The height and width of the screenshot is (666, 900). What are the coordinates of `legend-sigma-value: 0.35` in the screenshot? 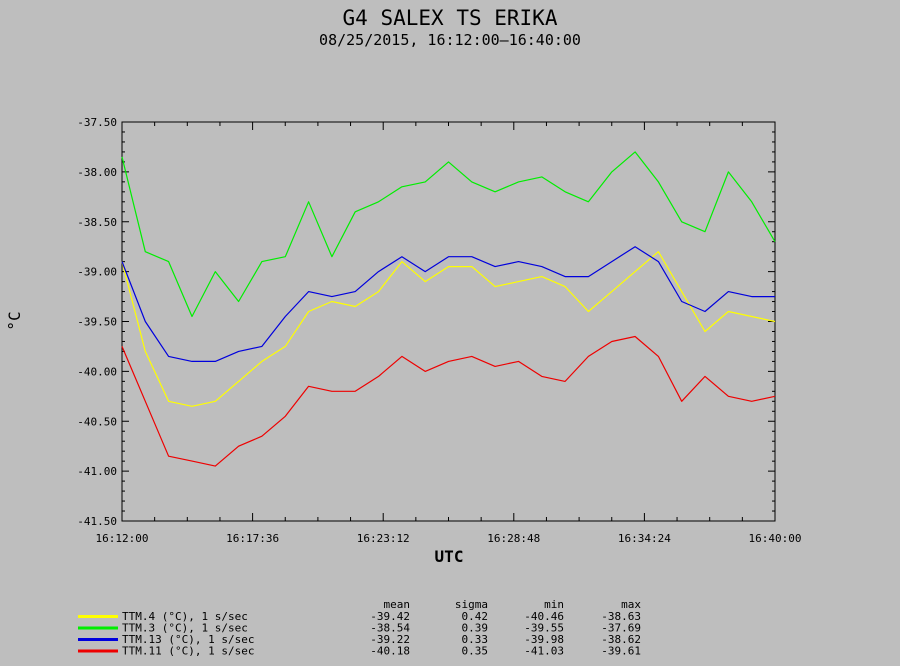 It's located at (475, 651).